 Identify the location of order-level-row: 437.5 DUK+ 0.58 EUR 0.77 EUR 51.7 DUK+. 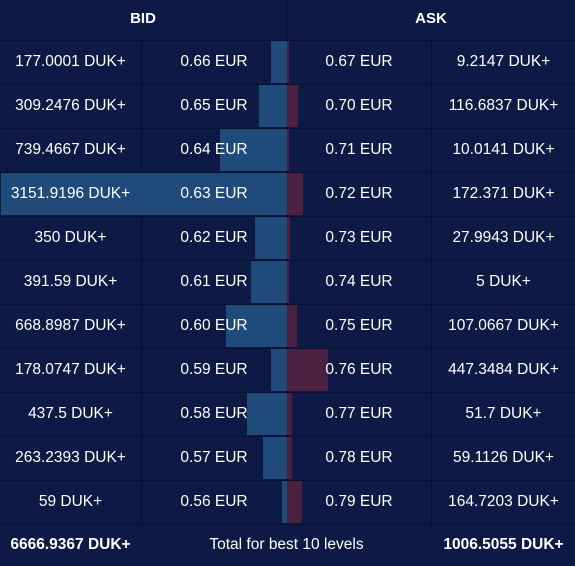
(287, 414).